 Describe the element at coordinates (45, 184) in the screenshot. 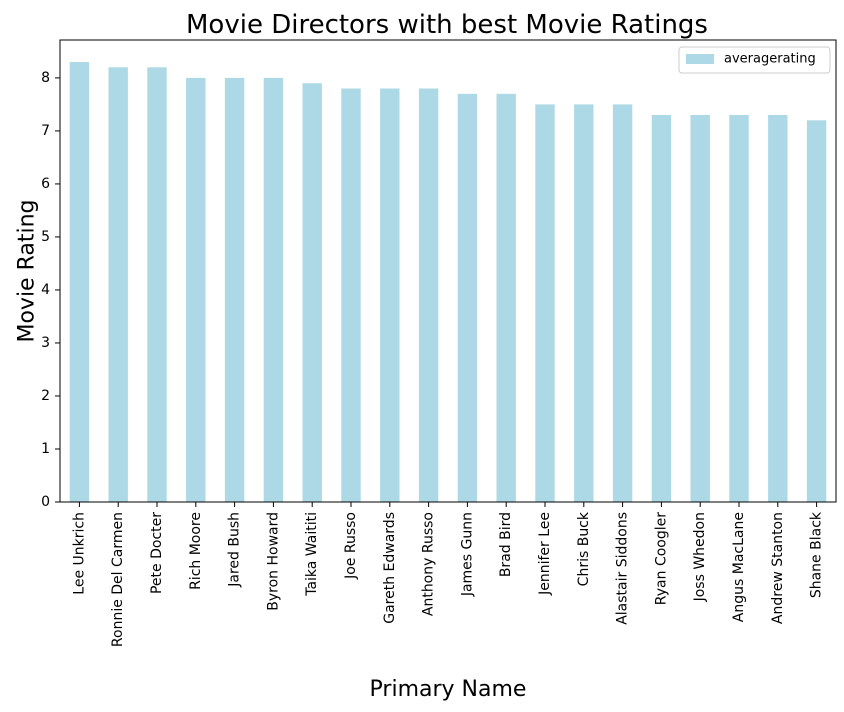

I see `y-tick-label: 6` at that location.